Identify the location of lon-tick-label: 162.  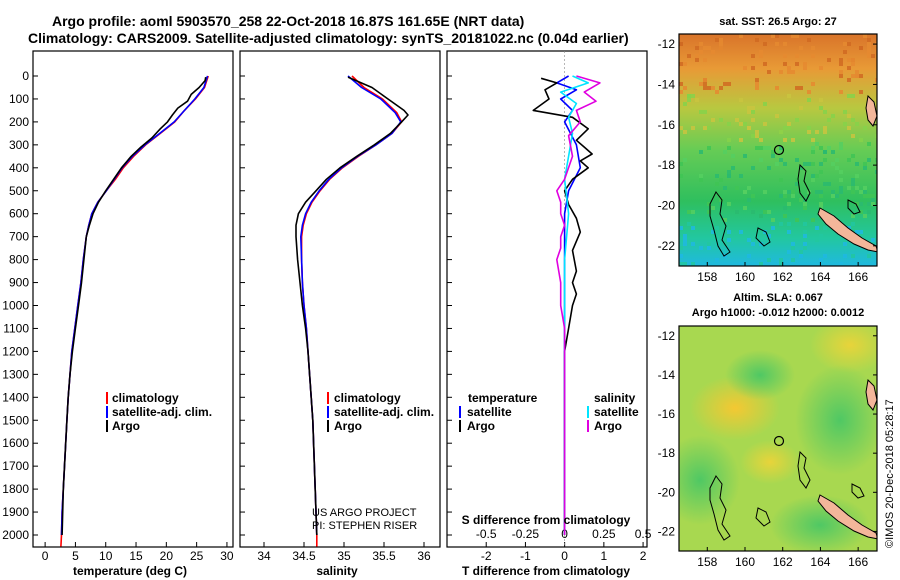
(783, 562).